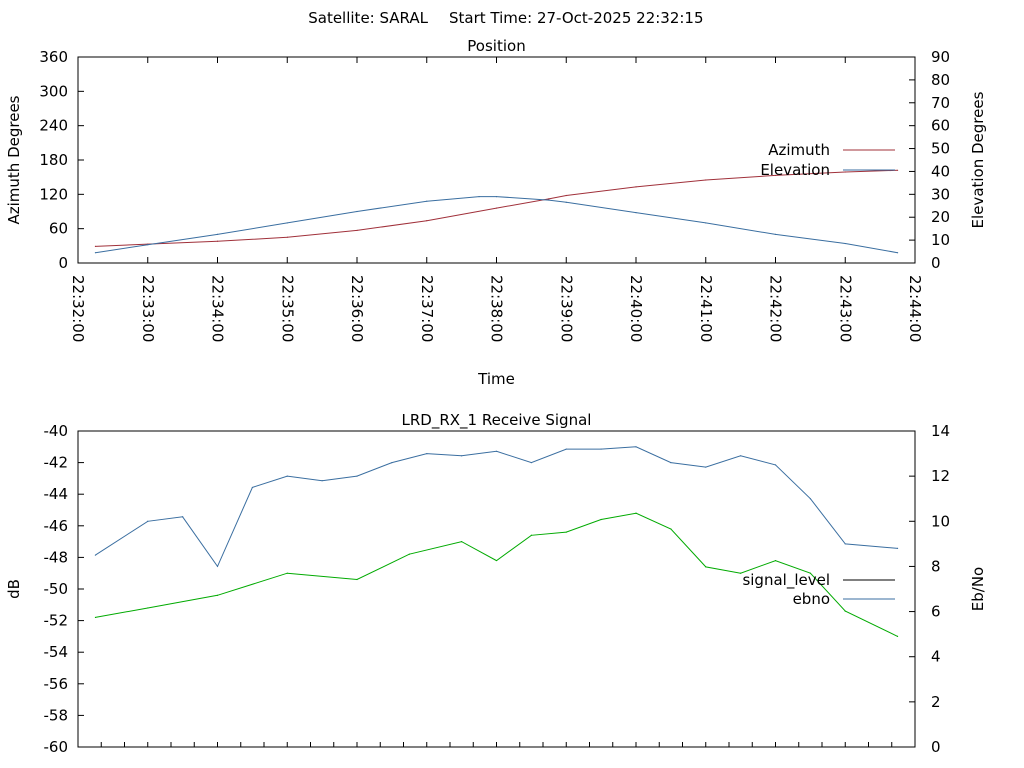 The height and width of the screenshot is (768, 1024). I want to click on position-y-tick-label: 0, so click(63, 263).